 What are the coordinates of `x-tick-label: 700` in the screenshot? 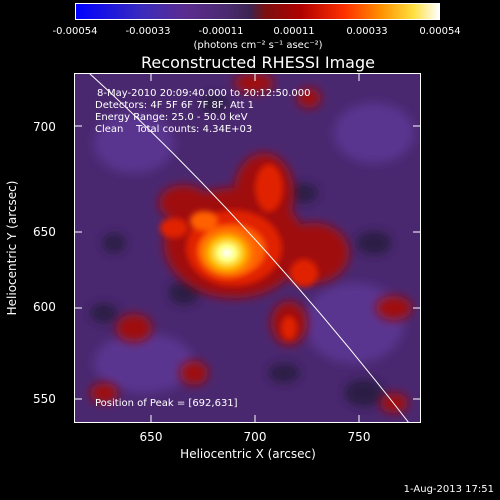 It's located at (255, 437).